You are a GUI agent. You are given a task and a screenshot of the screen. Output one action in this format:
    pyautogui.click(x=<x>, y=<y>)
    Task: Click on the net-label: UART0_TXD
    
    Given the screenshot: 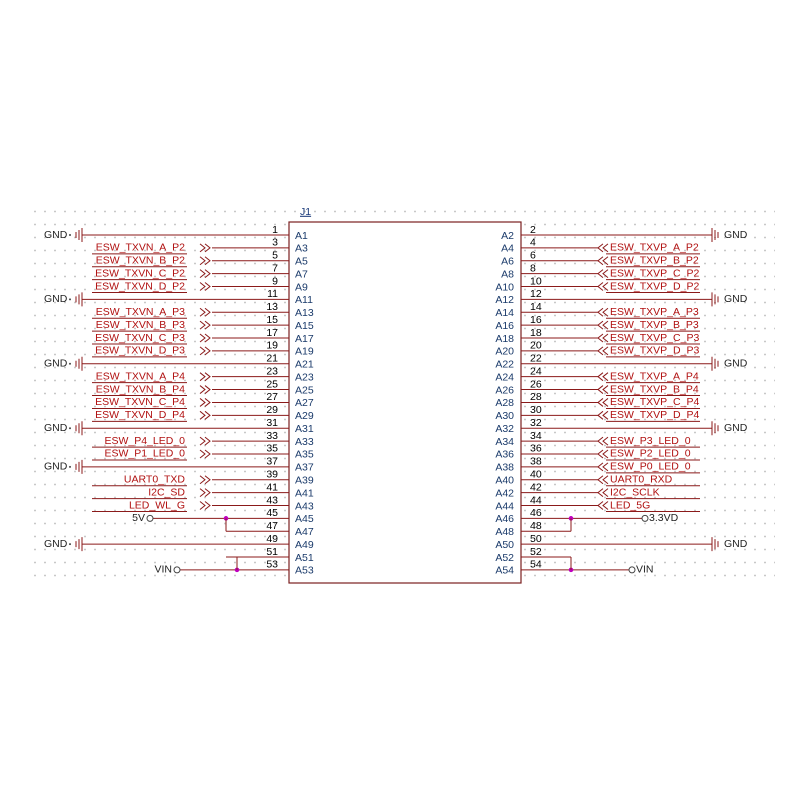 What is the action you would take?
    pyautogui.click(x=154, y=480)
    